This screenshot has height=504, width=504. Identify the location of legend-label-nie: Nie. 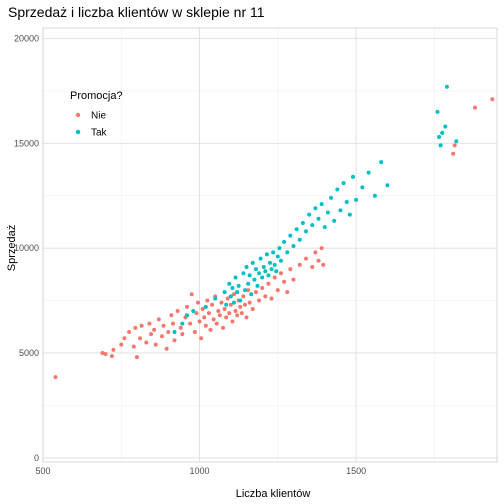
(98, 116).